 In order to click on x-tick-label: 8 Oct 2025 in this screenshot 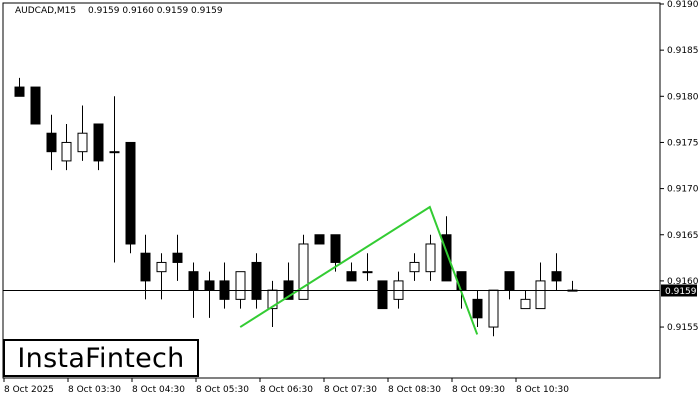, I will do `click(29, 390)`.